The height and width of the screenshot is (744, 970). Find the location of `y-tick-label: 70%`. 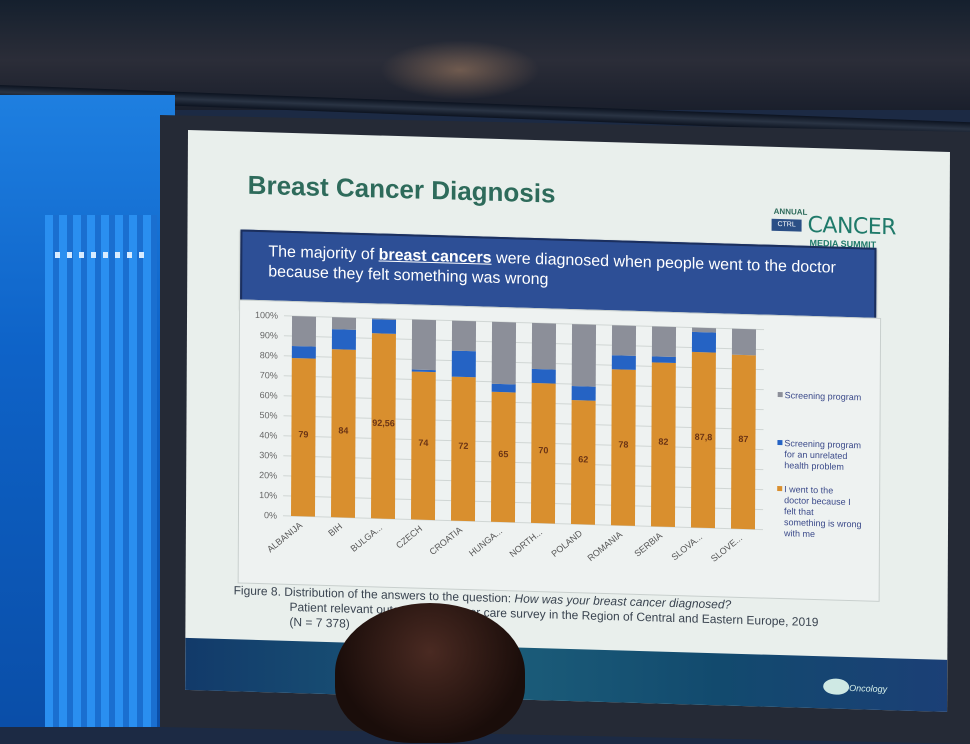

y-tick-label: 70% is located at coordinates (269, 375).